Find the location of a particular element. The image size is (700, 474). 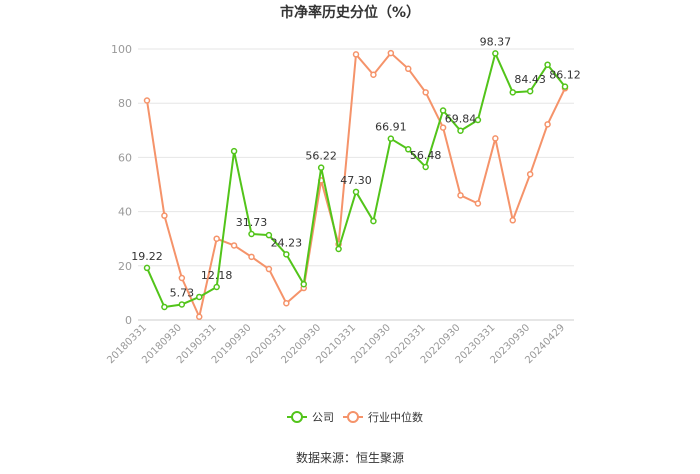

data-label: 98.37 is located at coordinates (496, 41).